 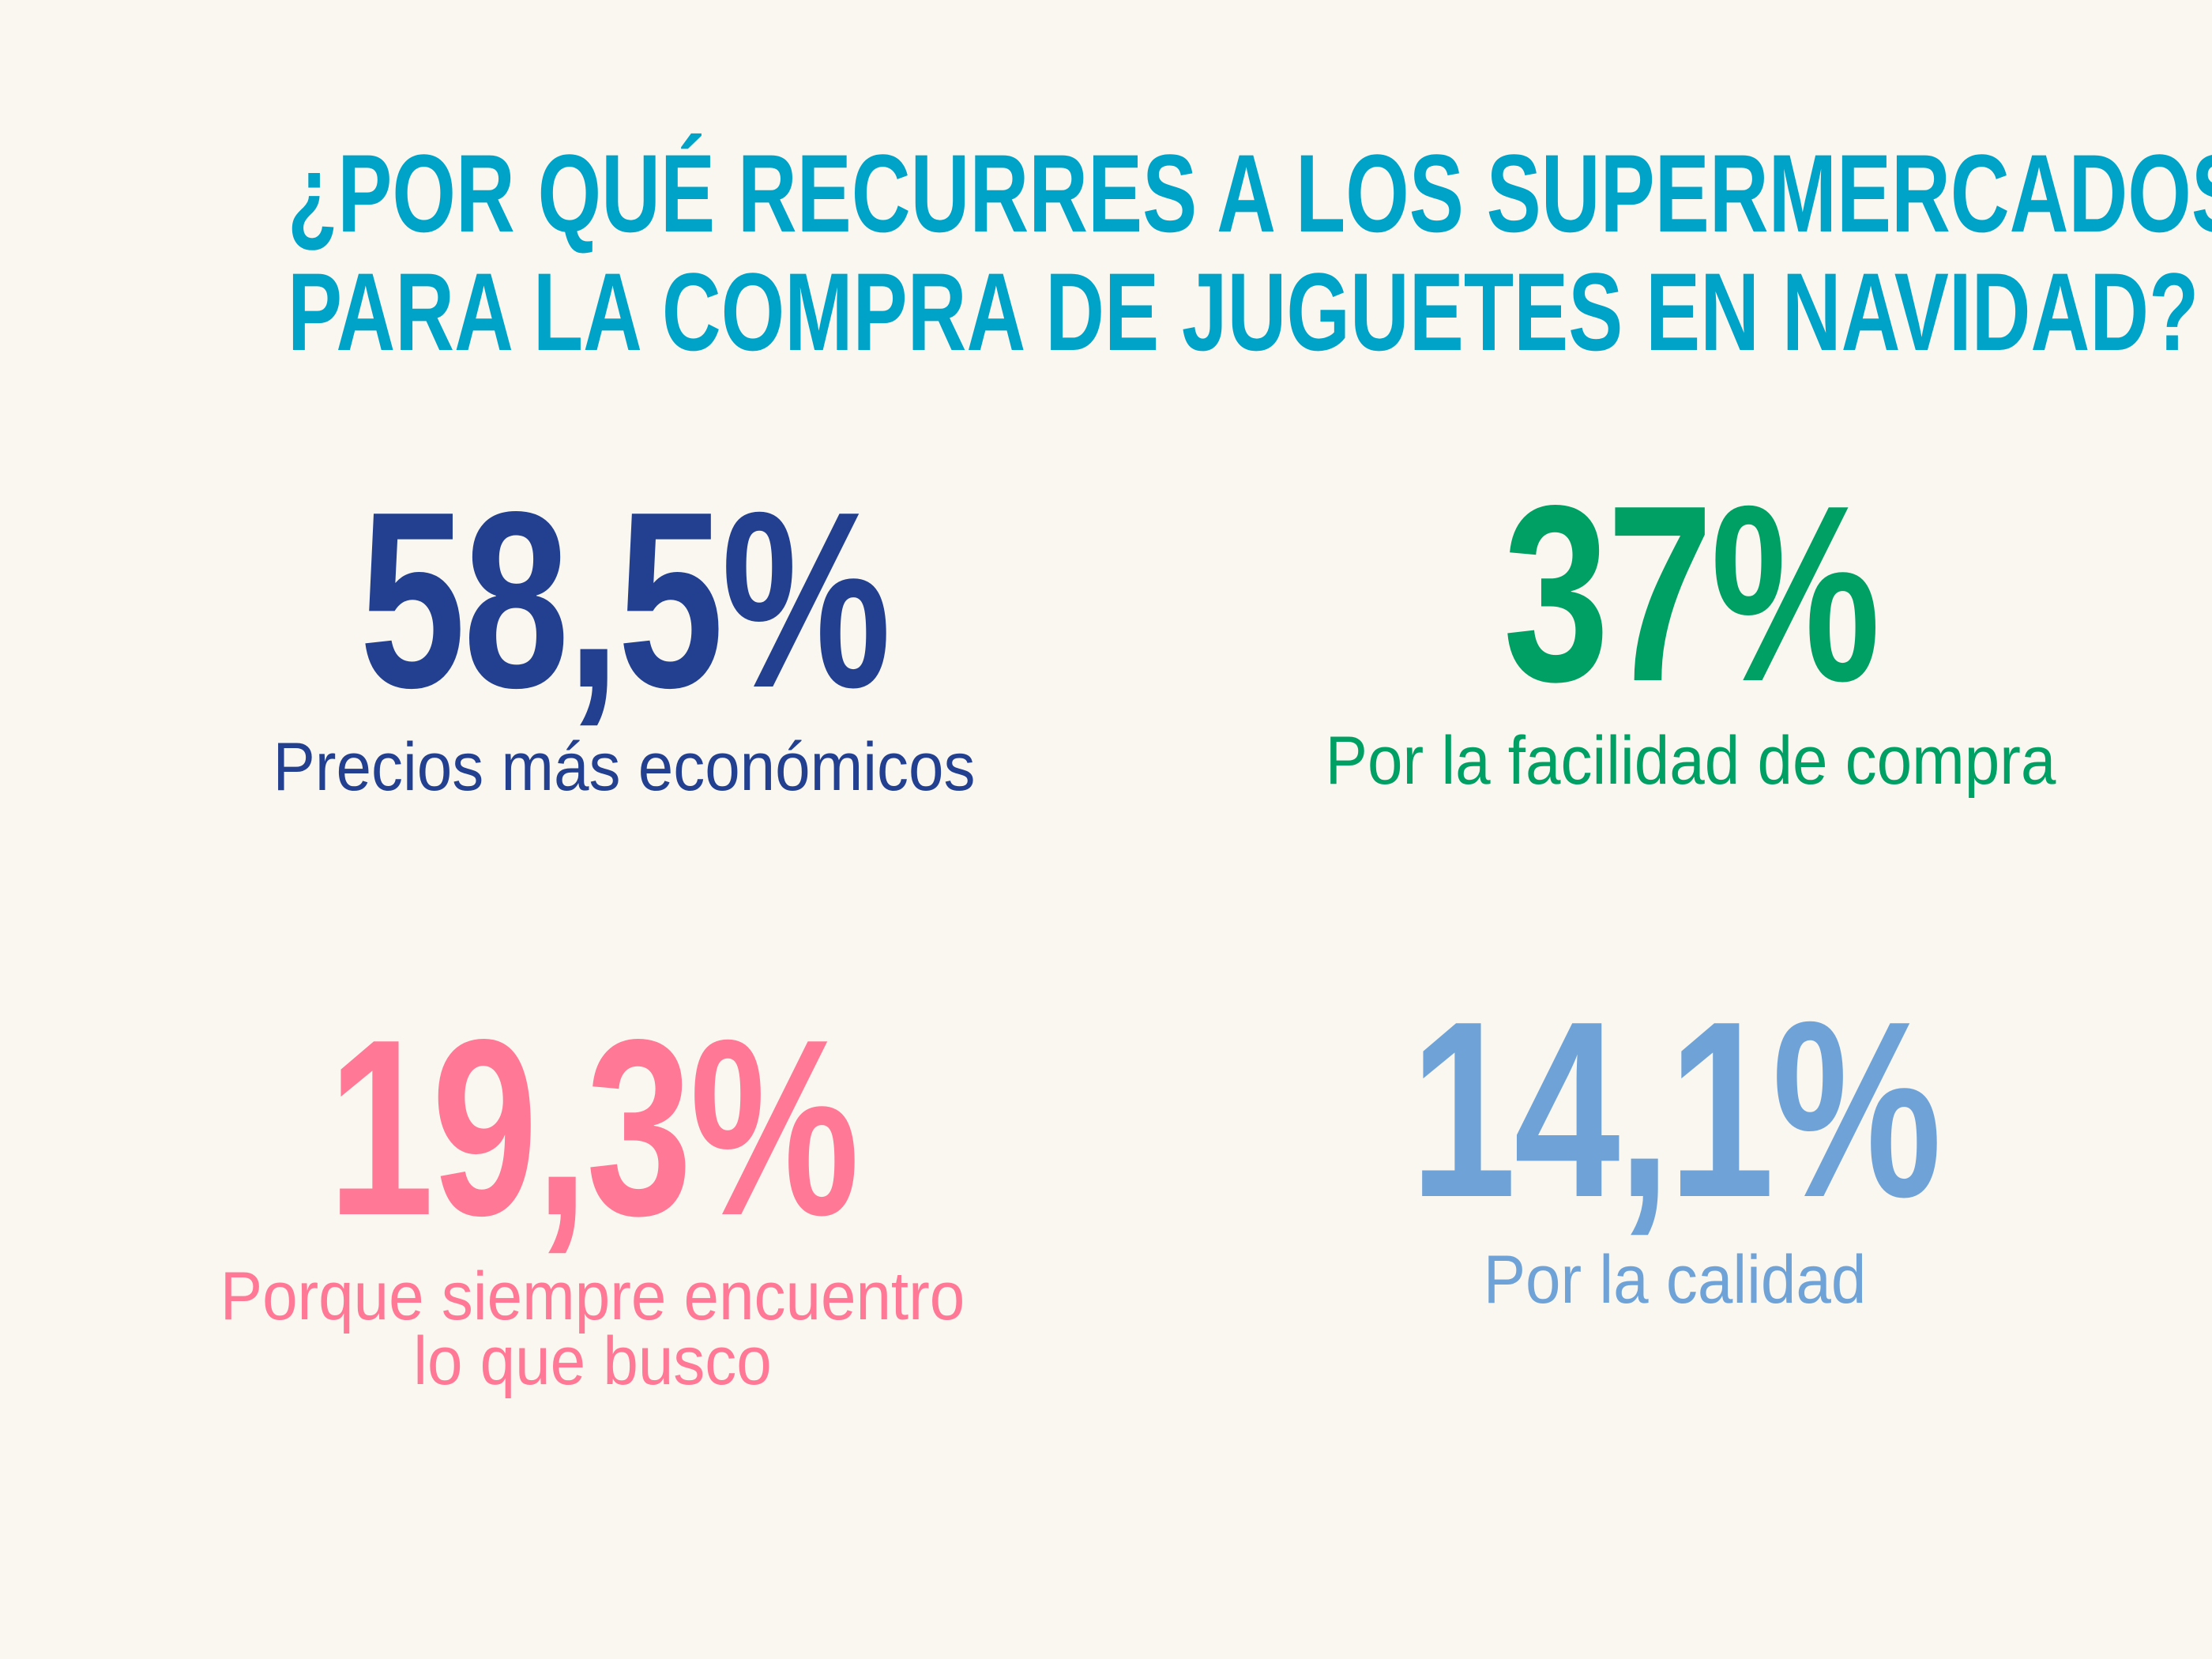 What do you see at coordinates (625, 767) in the screenshot?
I see `stat-label: Precios más económicos` at bounding box center [625, 767].